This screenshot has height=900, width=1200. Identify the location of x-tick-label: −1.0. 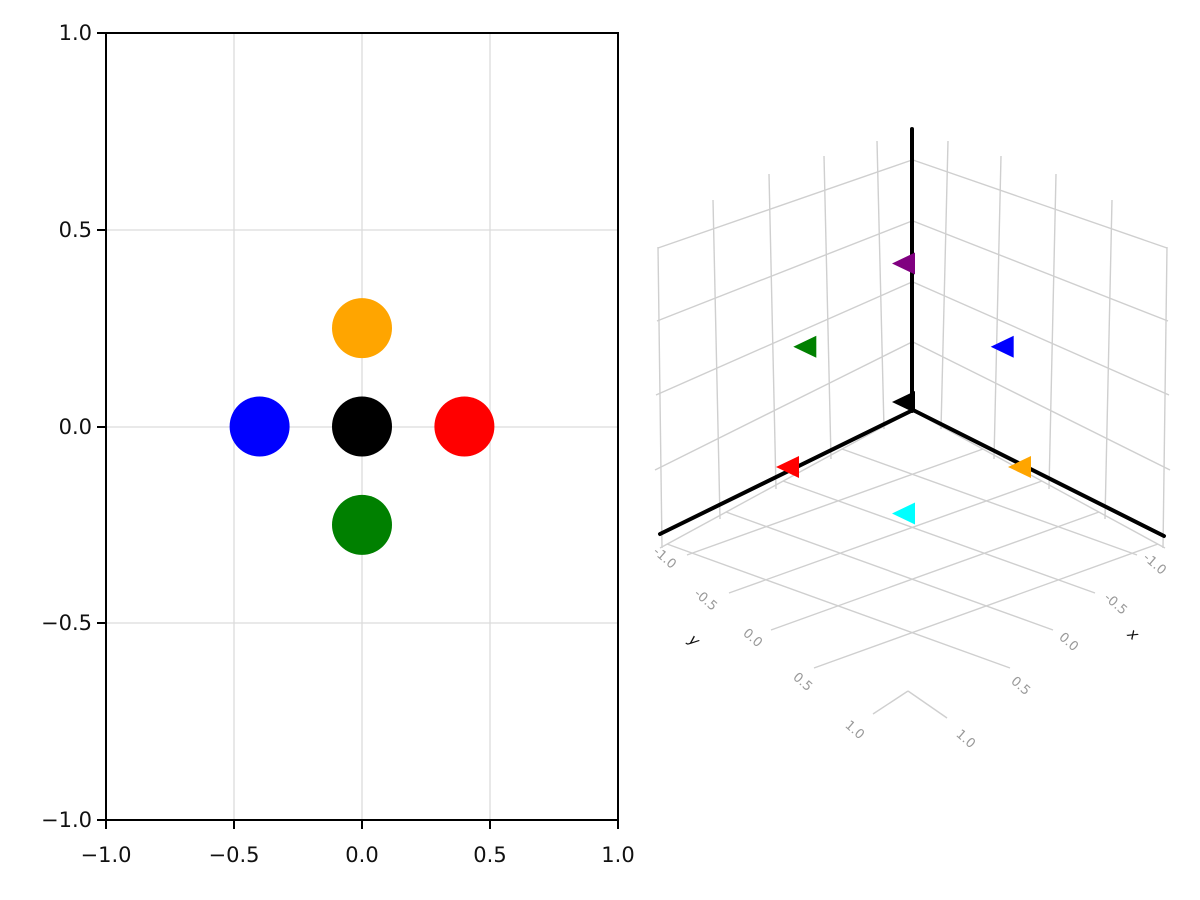
(106, 855).